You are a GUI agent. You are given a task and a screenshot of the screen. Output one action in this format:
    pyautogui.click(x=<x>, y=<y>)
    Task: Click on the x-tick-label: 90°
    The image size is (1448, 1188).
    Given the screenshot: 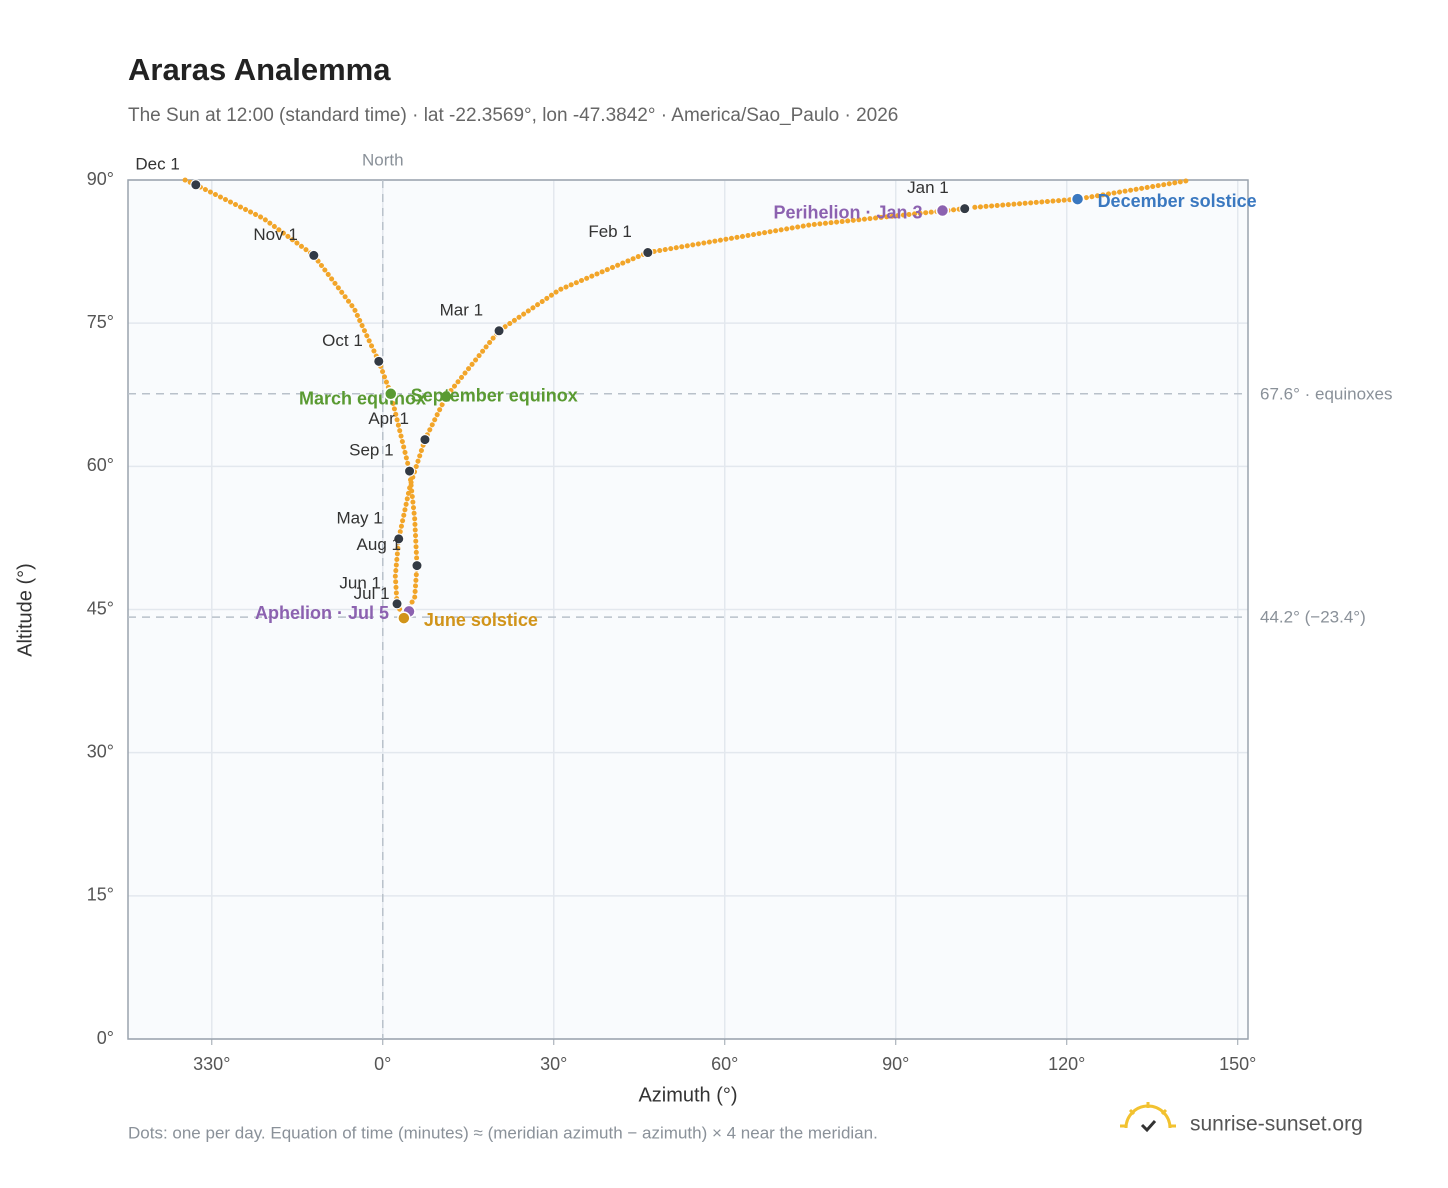 What is the action you would take?
    pyautogui.click(x=895, y=1064)
    